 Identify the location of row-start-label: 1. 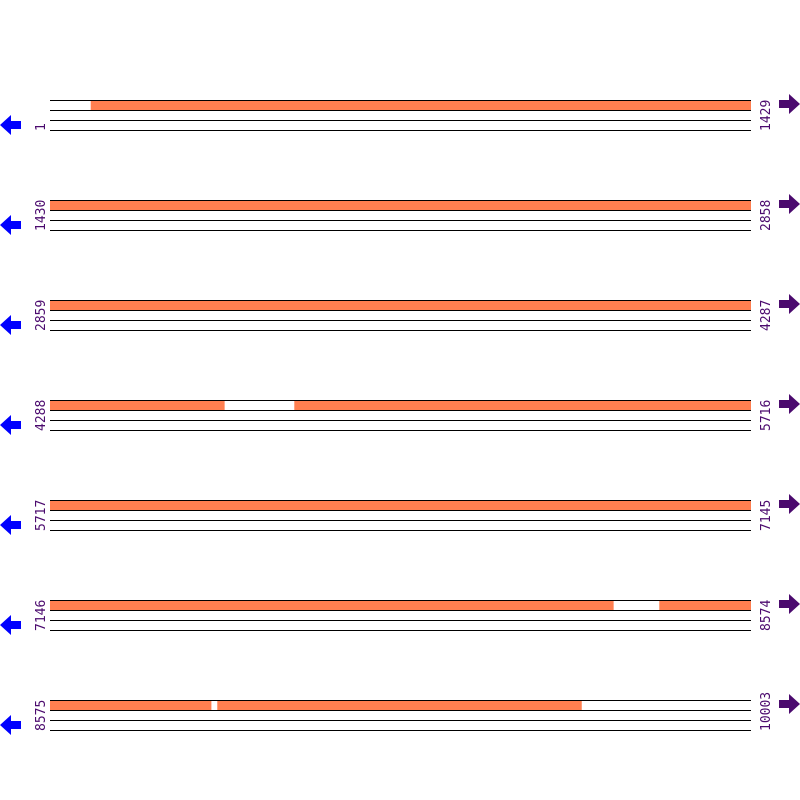
(41, 127).